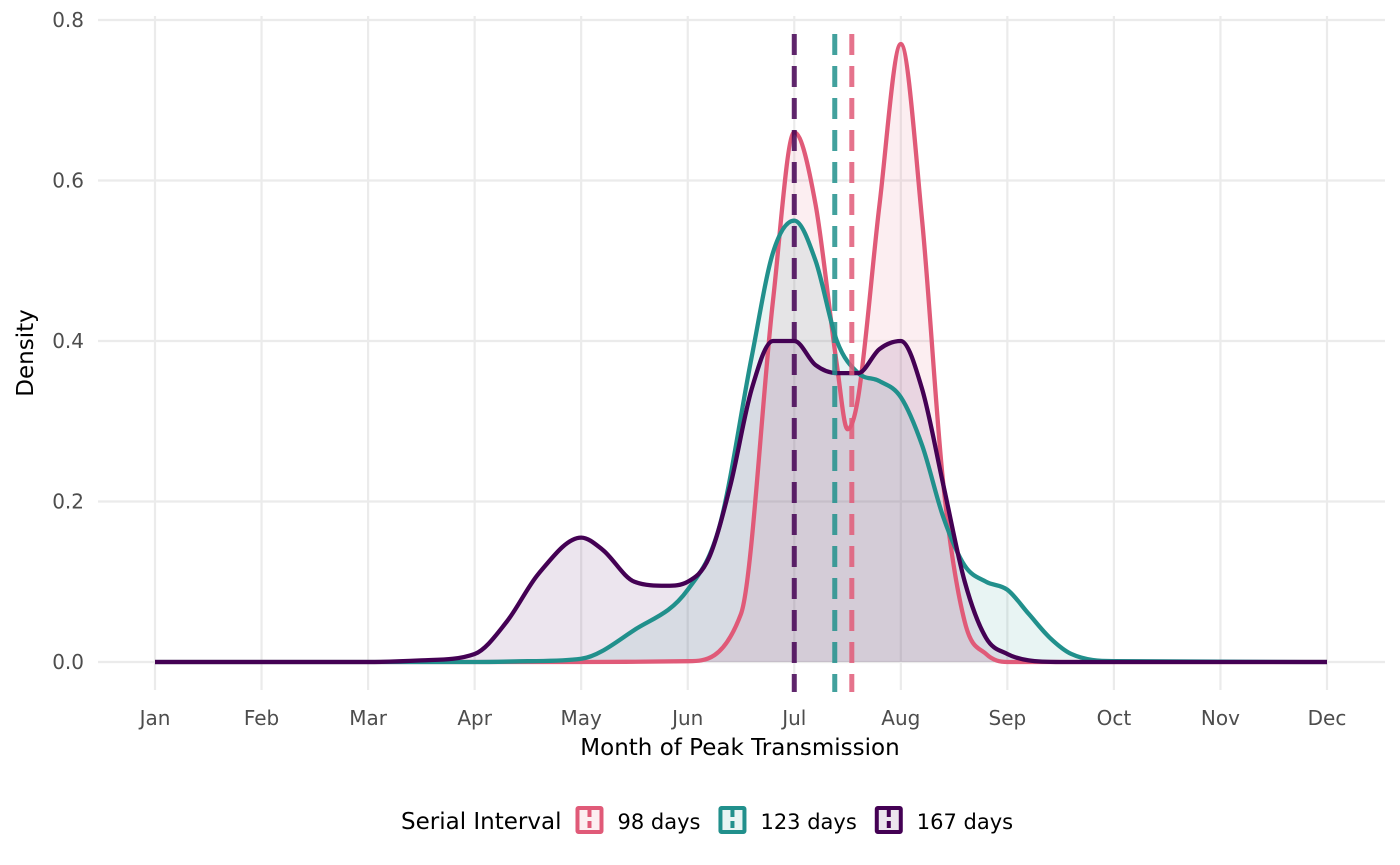  What do you see at coordinates (739, 748) in the screenshot?
I see `x-axis-title: Month of Peak Transmission` at bounding box center [739, 748].